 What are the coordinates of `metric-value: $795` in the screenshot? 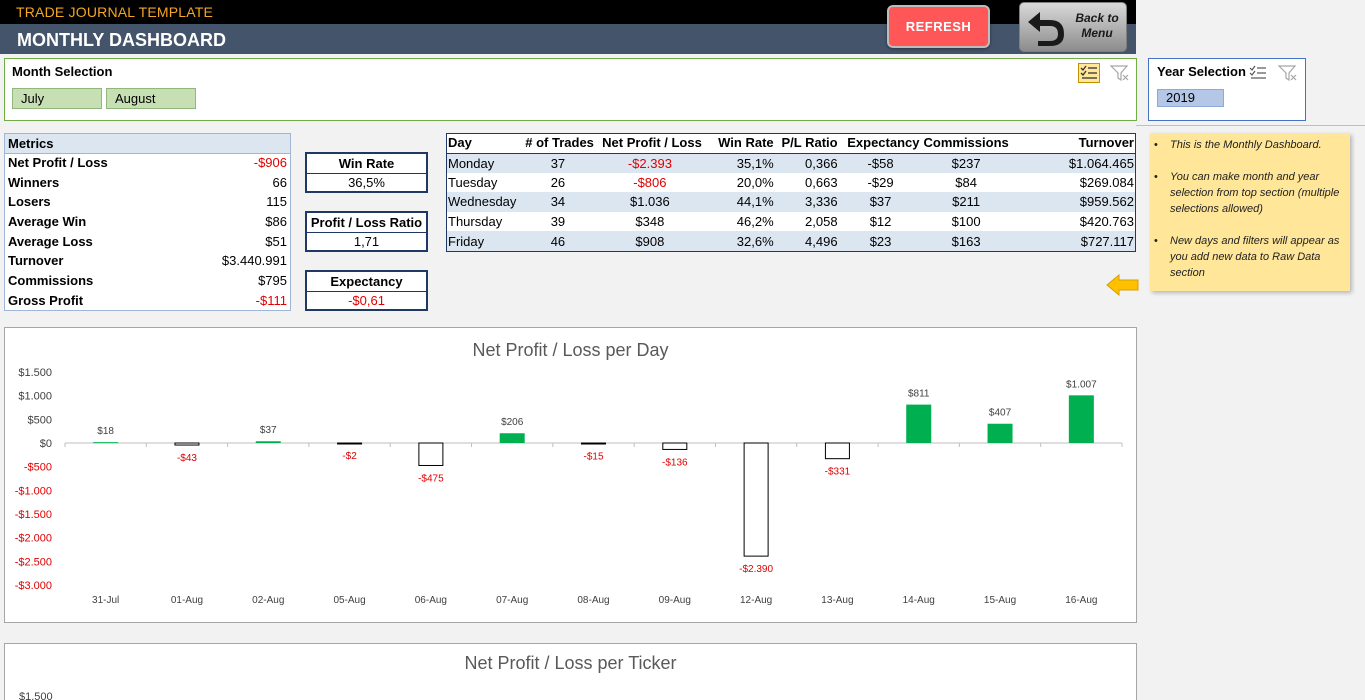 It's located at (272, 281).